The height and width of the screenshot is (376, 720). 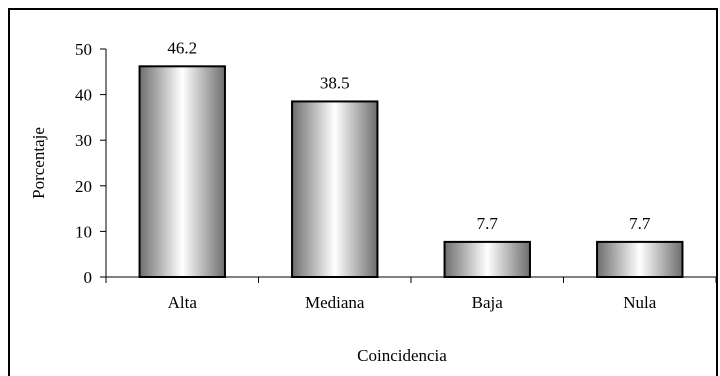 I want to click on y-tick-label: 0, so click(x=88, y=277).